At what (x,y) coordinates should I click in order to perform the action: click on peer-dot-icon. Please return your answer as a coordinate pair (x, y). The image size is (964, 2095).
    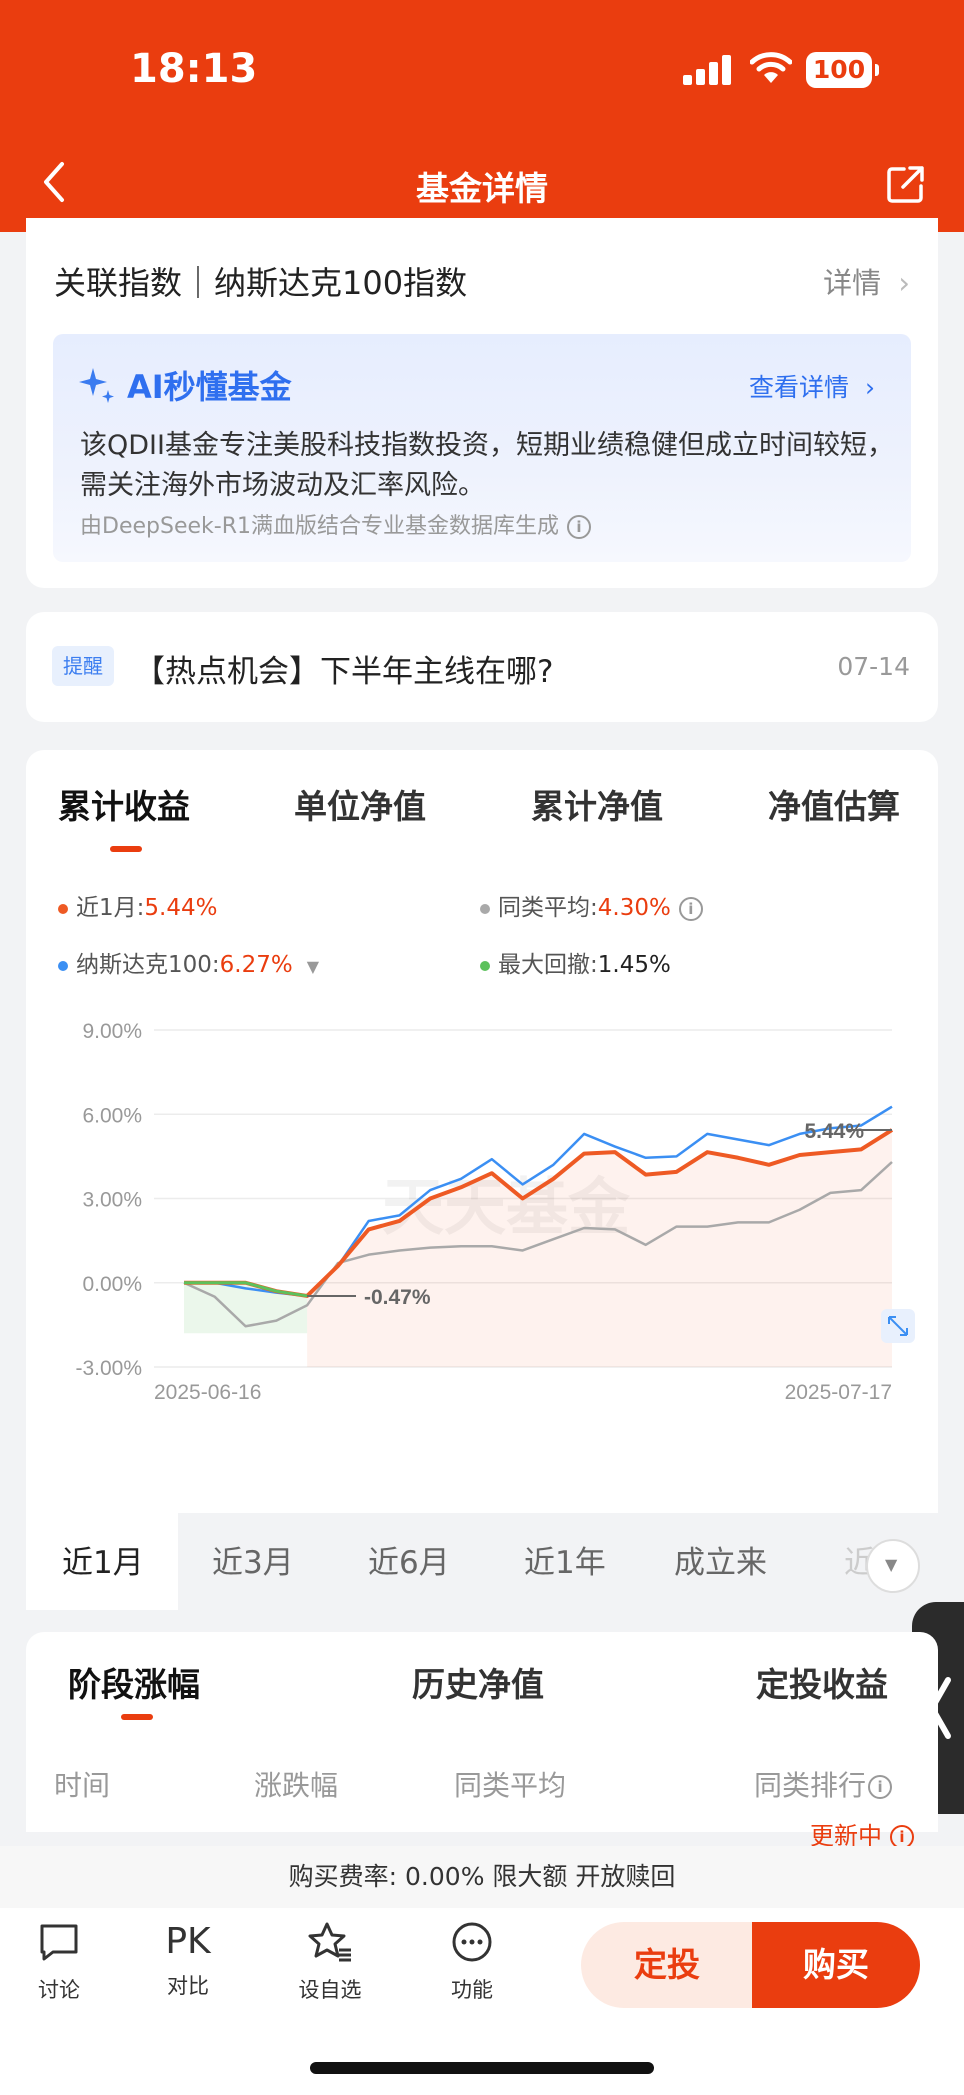
    Looking at the image, I should click on (485, 908).